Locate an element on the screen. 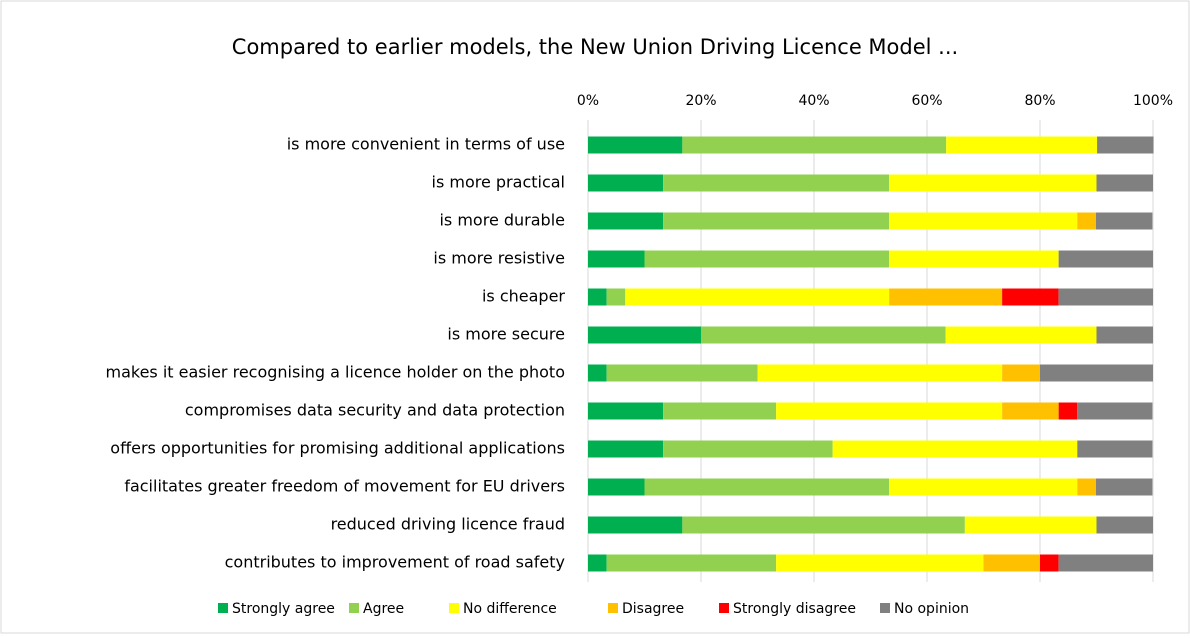  x-tick-label: 80% is located at coordinates (1039, 101).